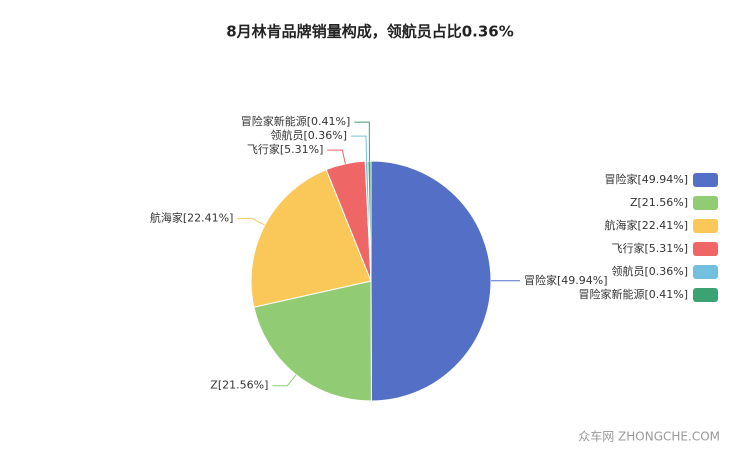 The image size is (740, 455). What do you see at coordinates (239, 385) in the screenshot?
I see `data-label: Z[21.56%]` at bounding box center [239, 385].